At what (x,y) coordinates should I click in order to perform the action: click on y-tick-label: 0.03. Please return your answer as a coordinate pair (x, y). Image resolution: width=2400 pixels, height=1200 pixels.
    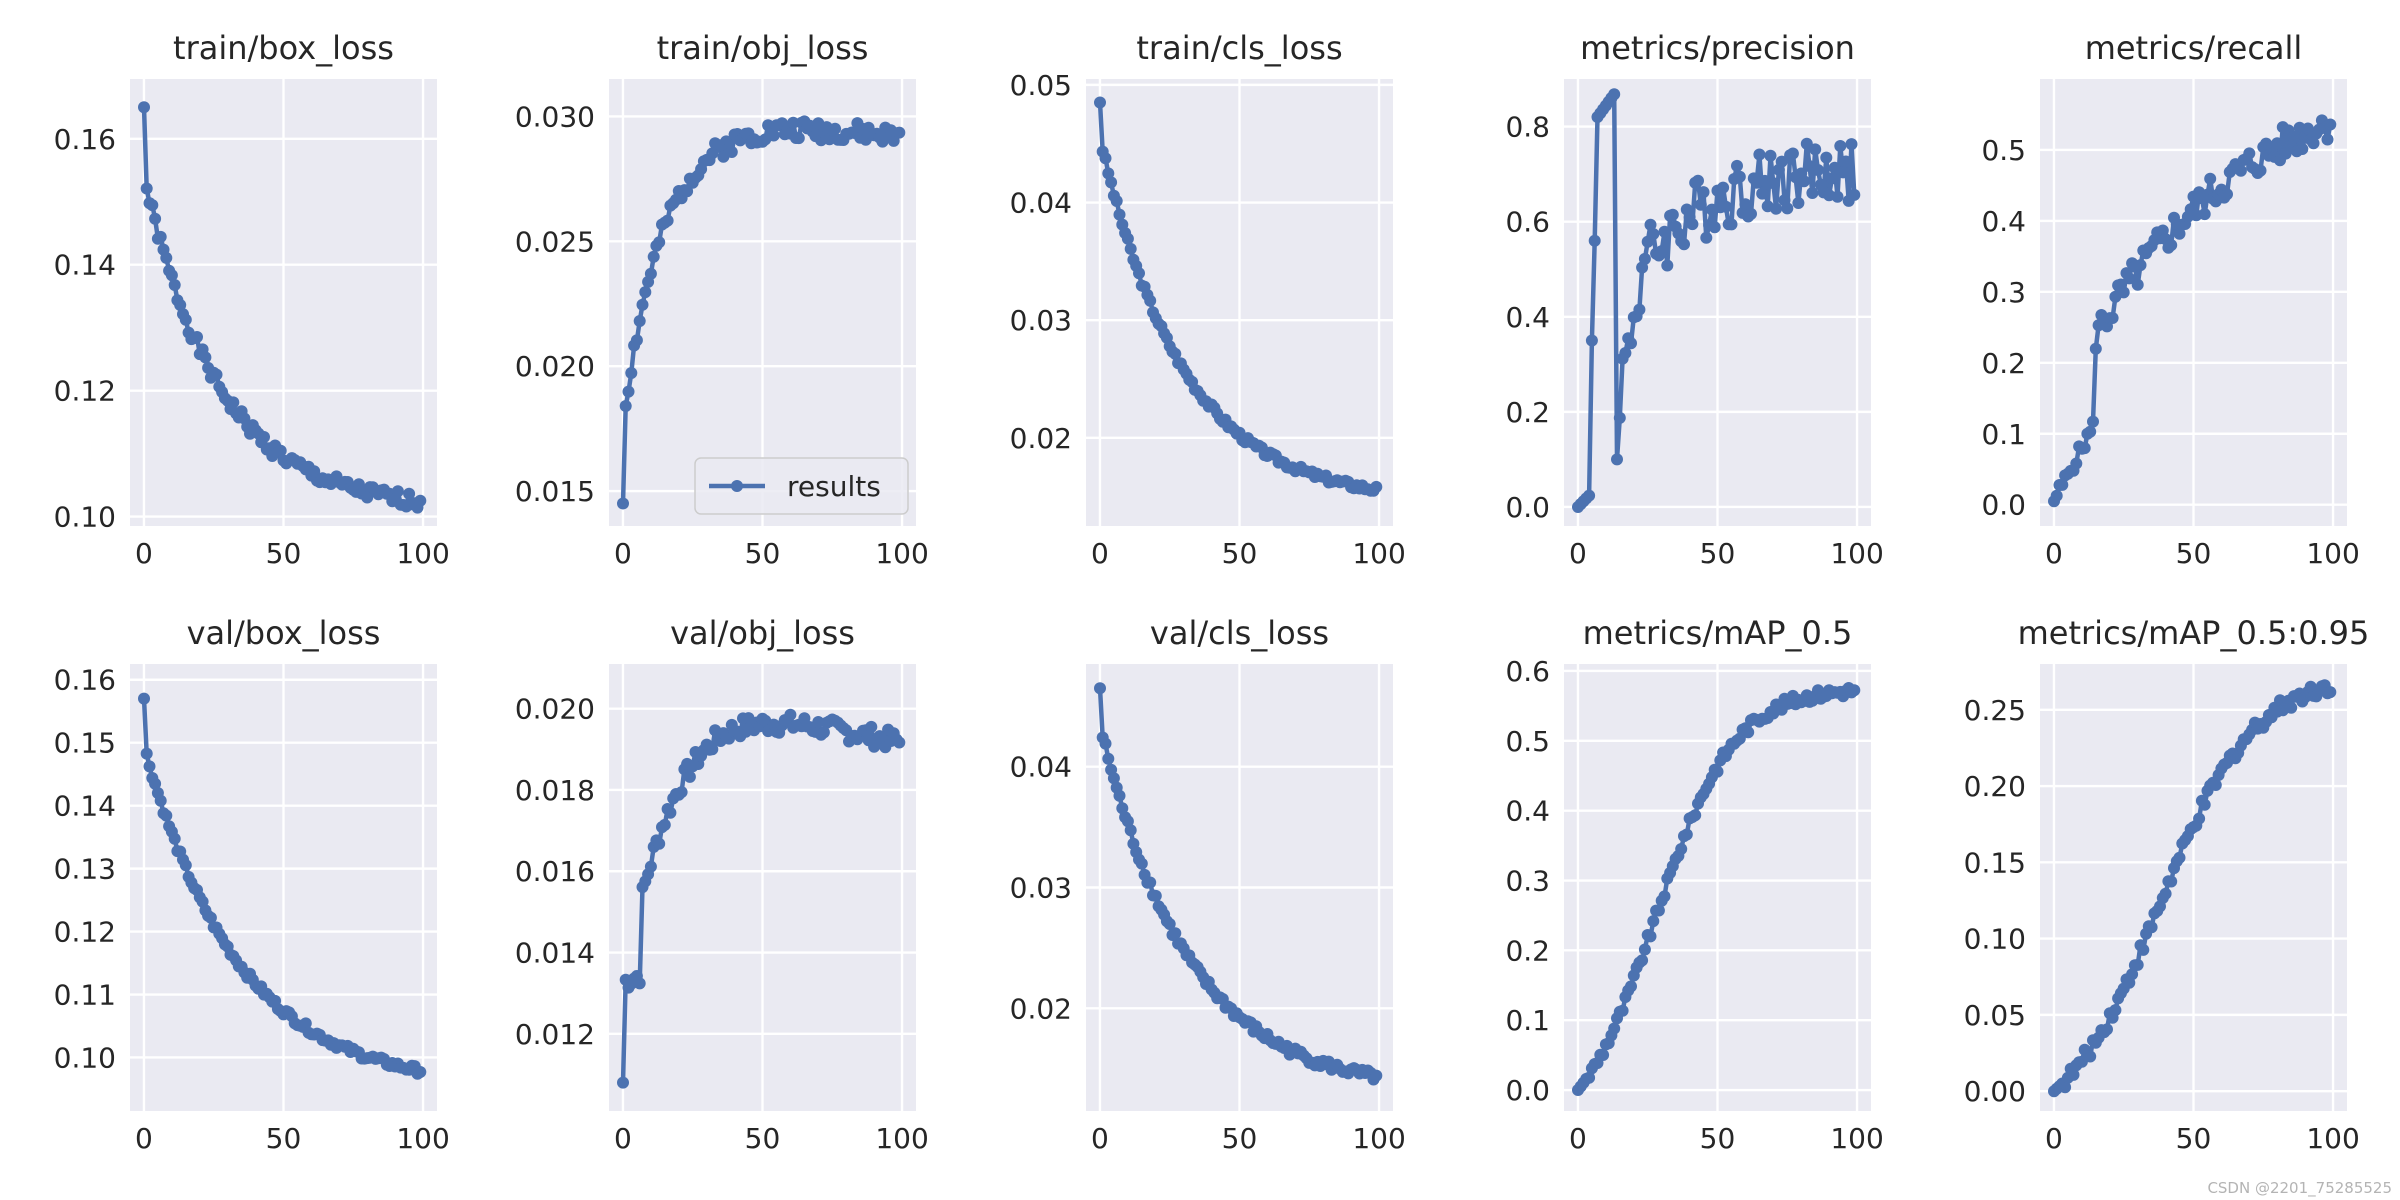
    Looking at the image, I should click on (1041, 320).